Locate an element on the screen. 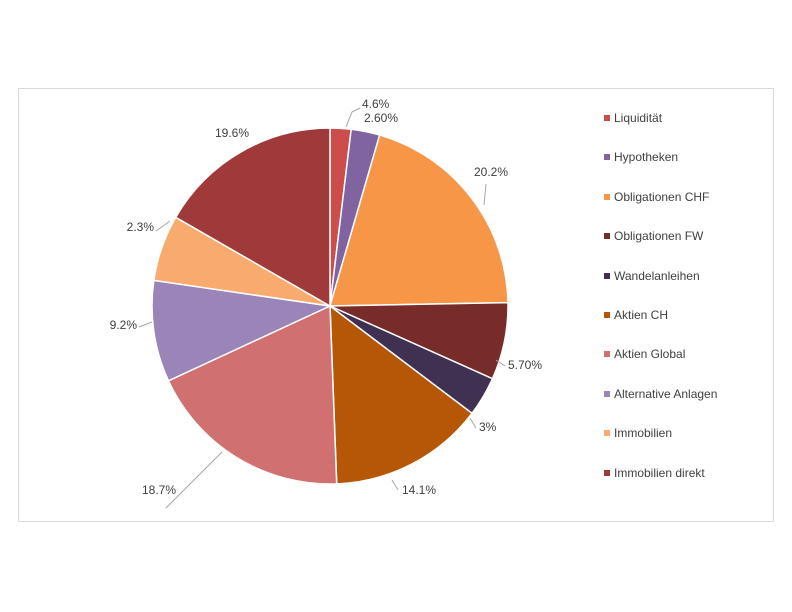 Image resolution: width=792 pixels, height=612 pixels. data-label: 4.6% is located at coordinates (376, 104).